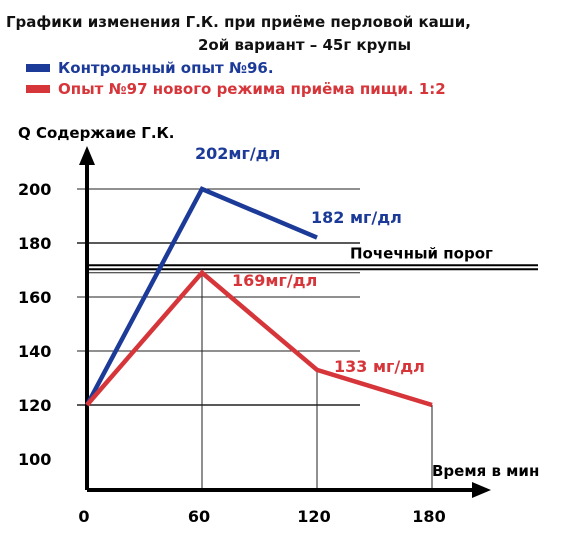 The height and width of the screenshot is (538, 576). What do you see at coordinates (38, 89) in the screenshot?
I see `legend-swatch-red` at bounding box center [38, 89].